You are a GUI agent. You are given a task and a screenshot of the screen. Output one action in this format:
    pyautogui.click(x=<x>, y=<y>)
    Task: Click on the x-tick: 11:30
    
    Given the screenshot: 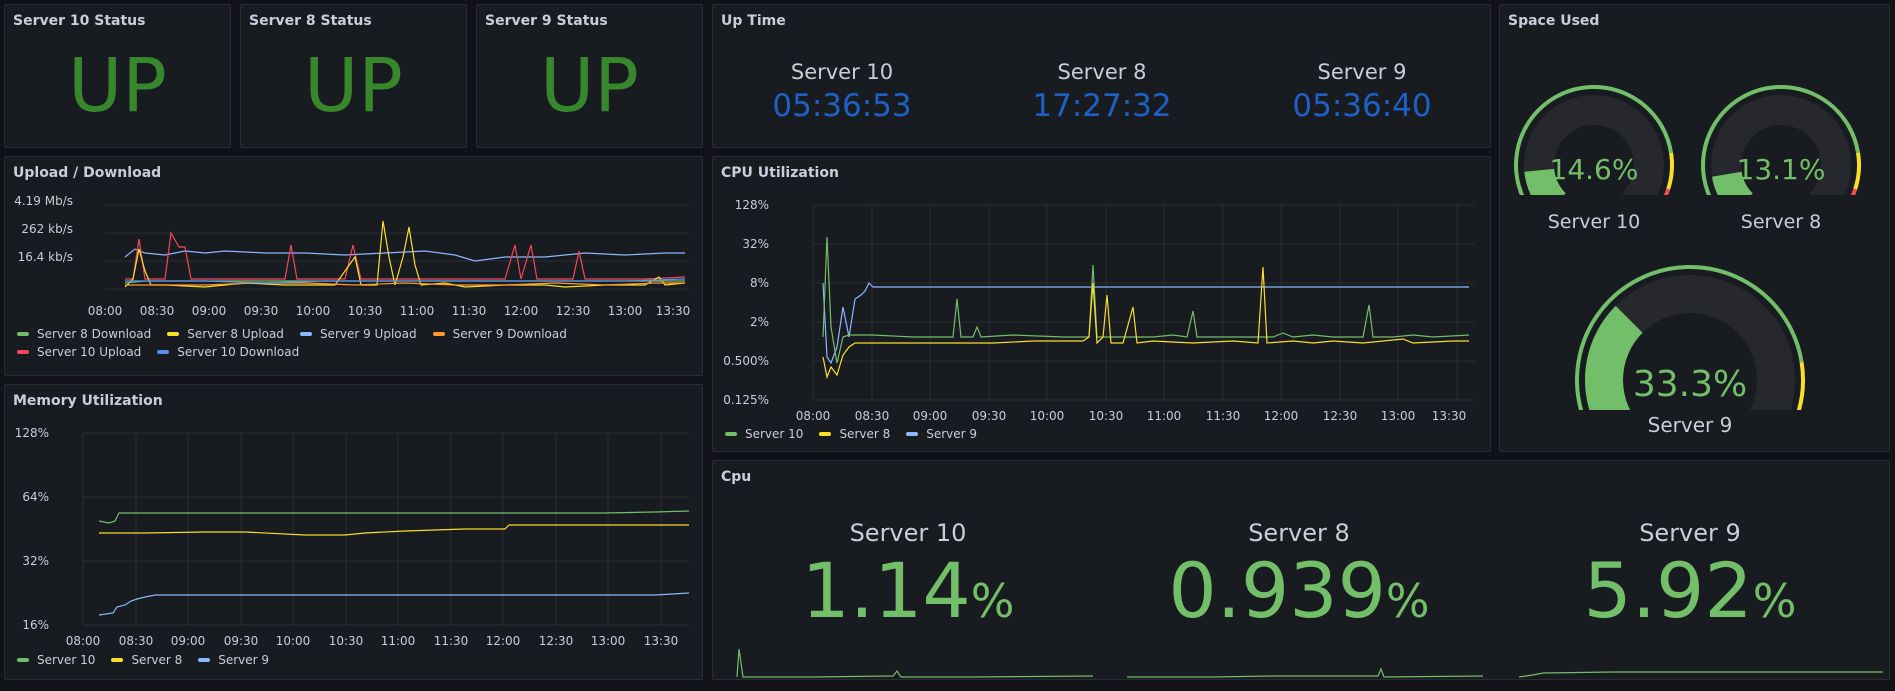 What is the action you would take?
    pyautogui.click(x=451, y=641)
    